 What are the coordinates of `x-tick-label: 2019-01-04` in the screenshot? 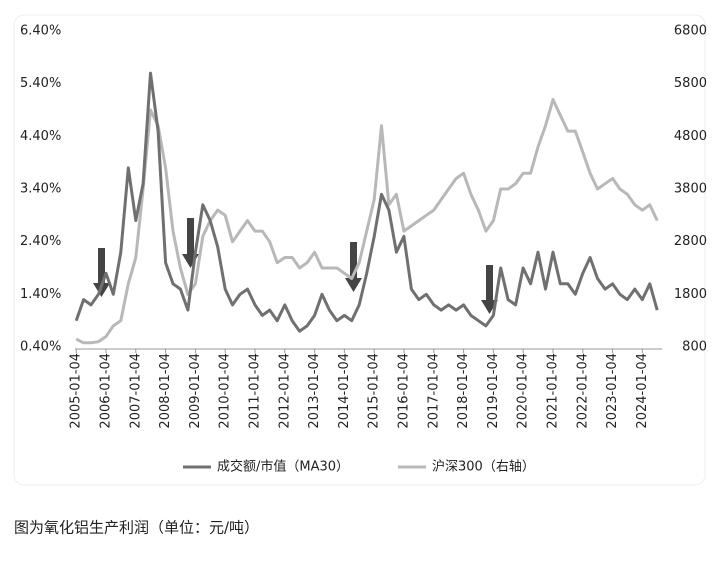 It's located at (493, 391).